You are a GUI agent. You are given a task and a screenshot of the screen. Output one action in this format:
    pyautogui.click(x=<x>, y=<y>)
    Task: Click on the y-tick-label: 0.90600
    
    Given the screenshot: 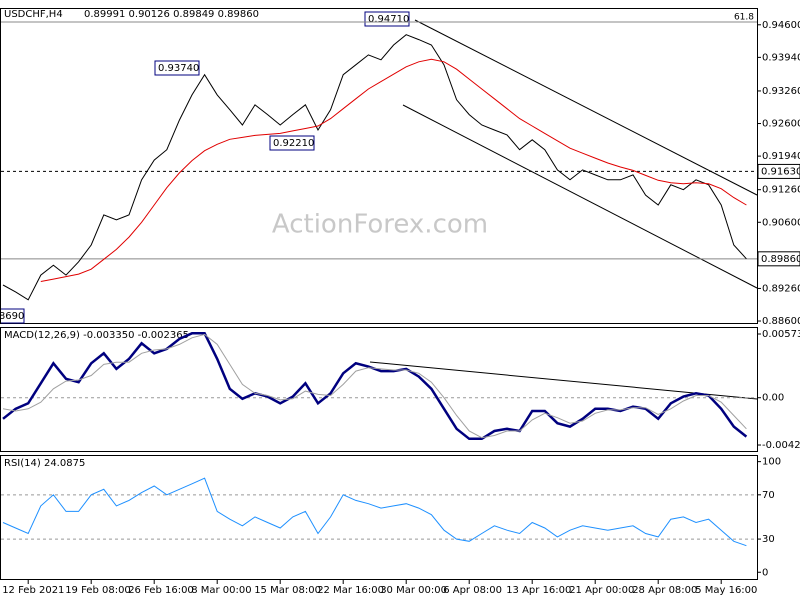 What is the action you would take?
    pyautogui.click(x=781, y=222)
    